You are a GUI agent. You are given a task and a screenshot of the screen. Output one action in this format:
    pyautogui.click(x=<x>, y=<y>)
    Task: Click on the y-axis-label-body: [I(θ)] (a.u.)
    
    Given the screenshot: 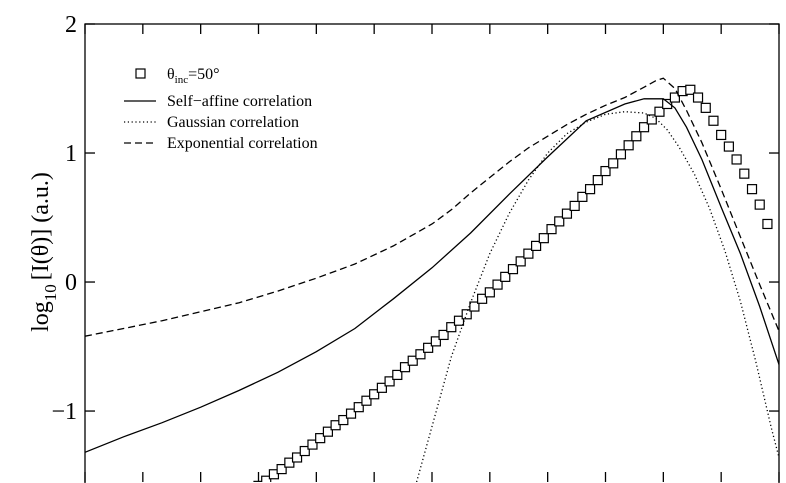 What is the action you would take?
    pyautogui.click(x=41, y=226)
    